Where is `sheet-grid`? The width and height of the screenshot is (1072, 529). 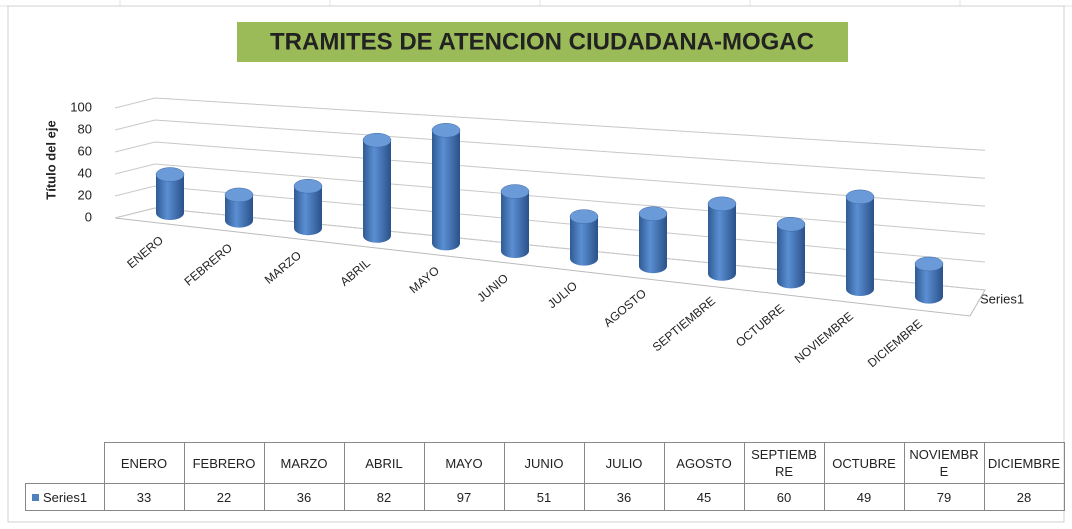
sheet-grid is located at coordinates (536, 3).